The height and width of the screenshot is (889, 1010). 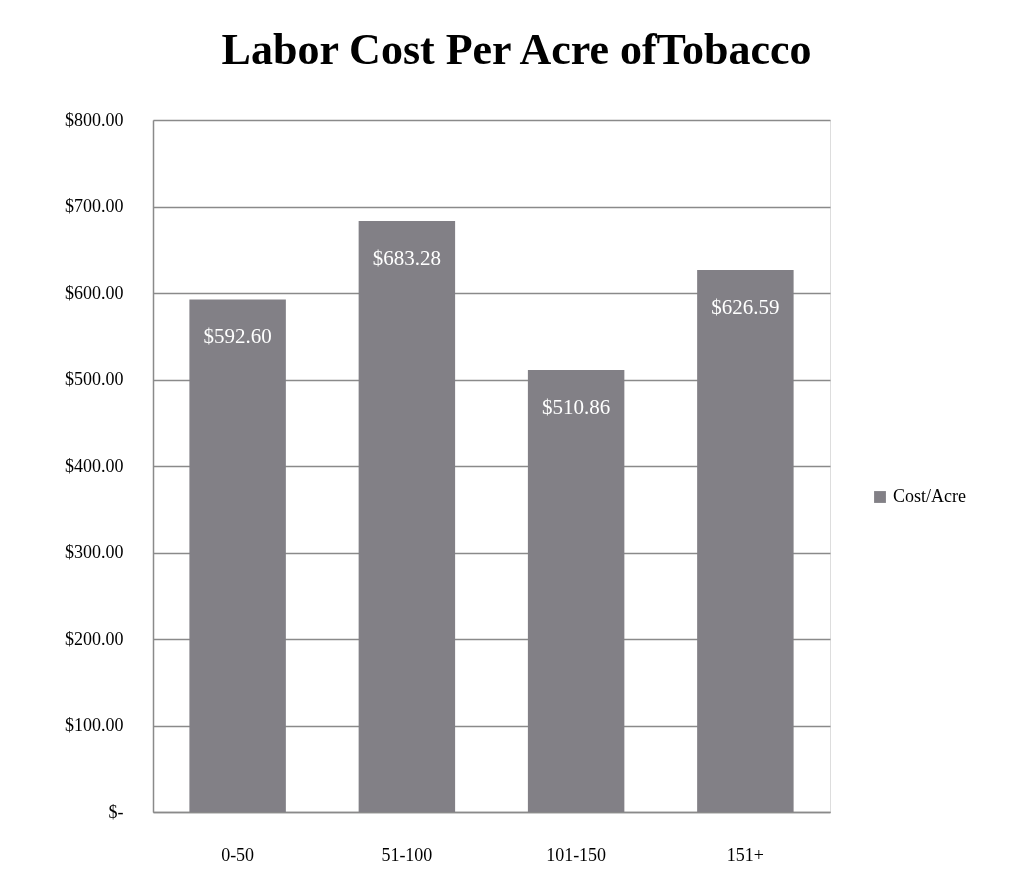 I want to click on data-label: $592.60, so click(x=237, y=336).